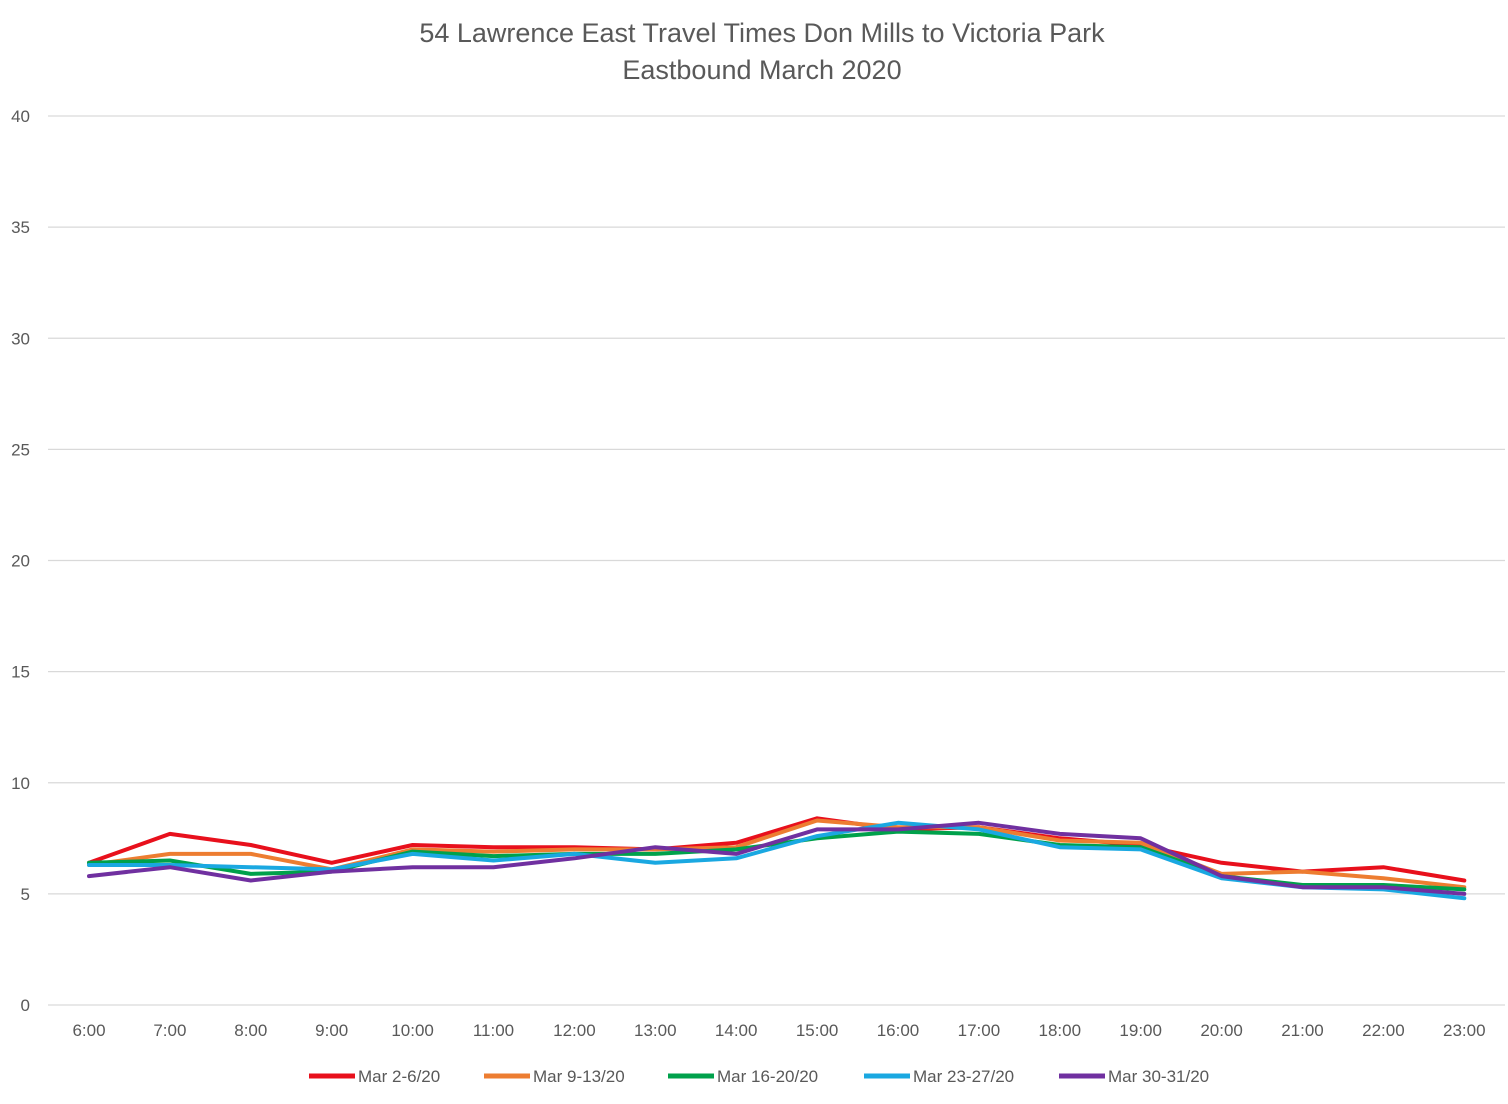 The width and height of the screenshot is (1508, 1104). What do you see at coordinates (736, 1030) in the screenshot?
I see `x-tick-label: 14:00` at bounding box center [736, 1030].